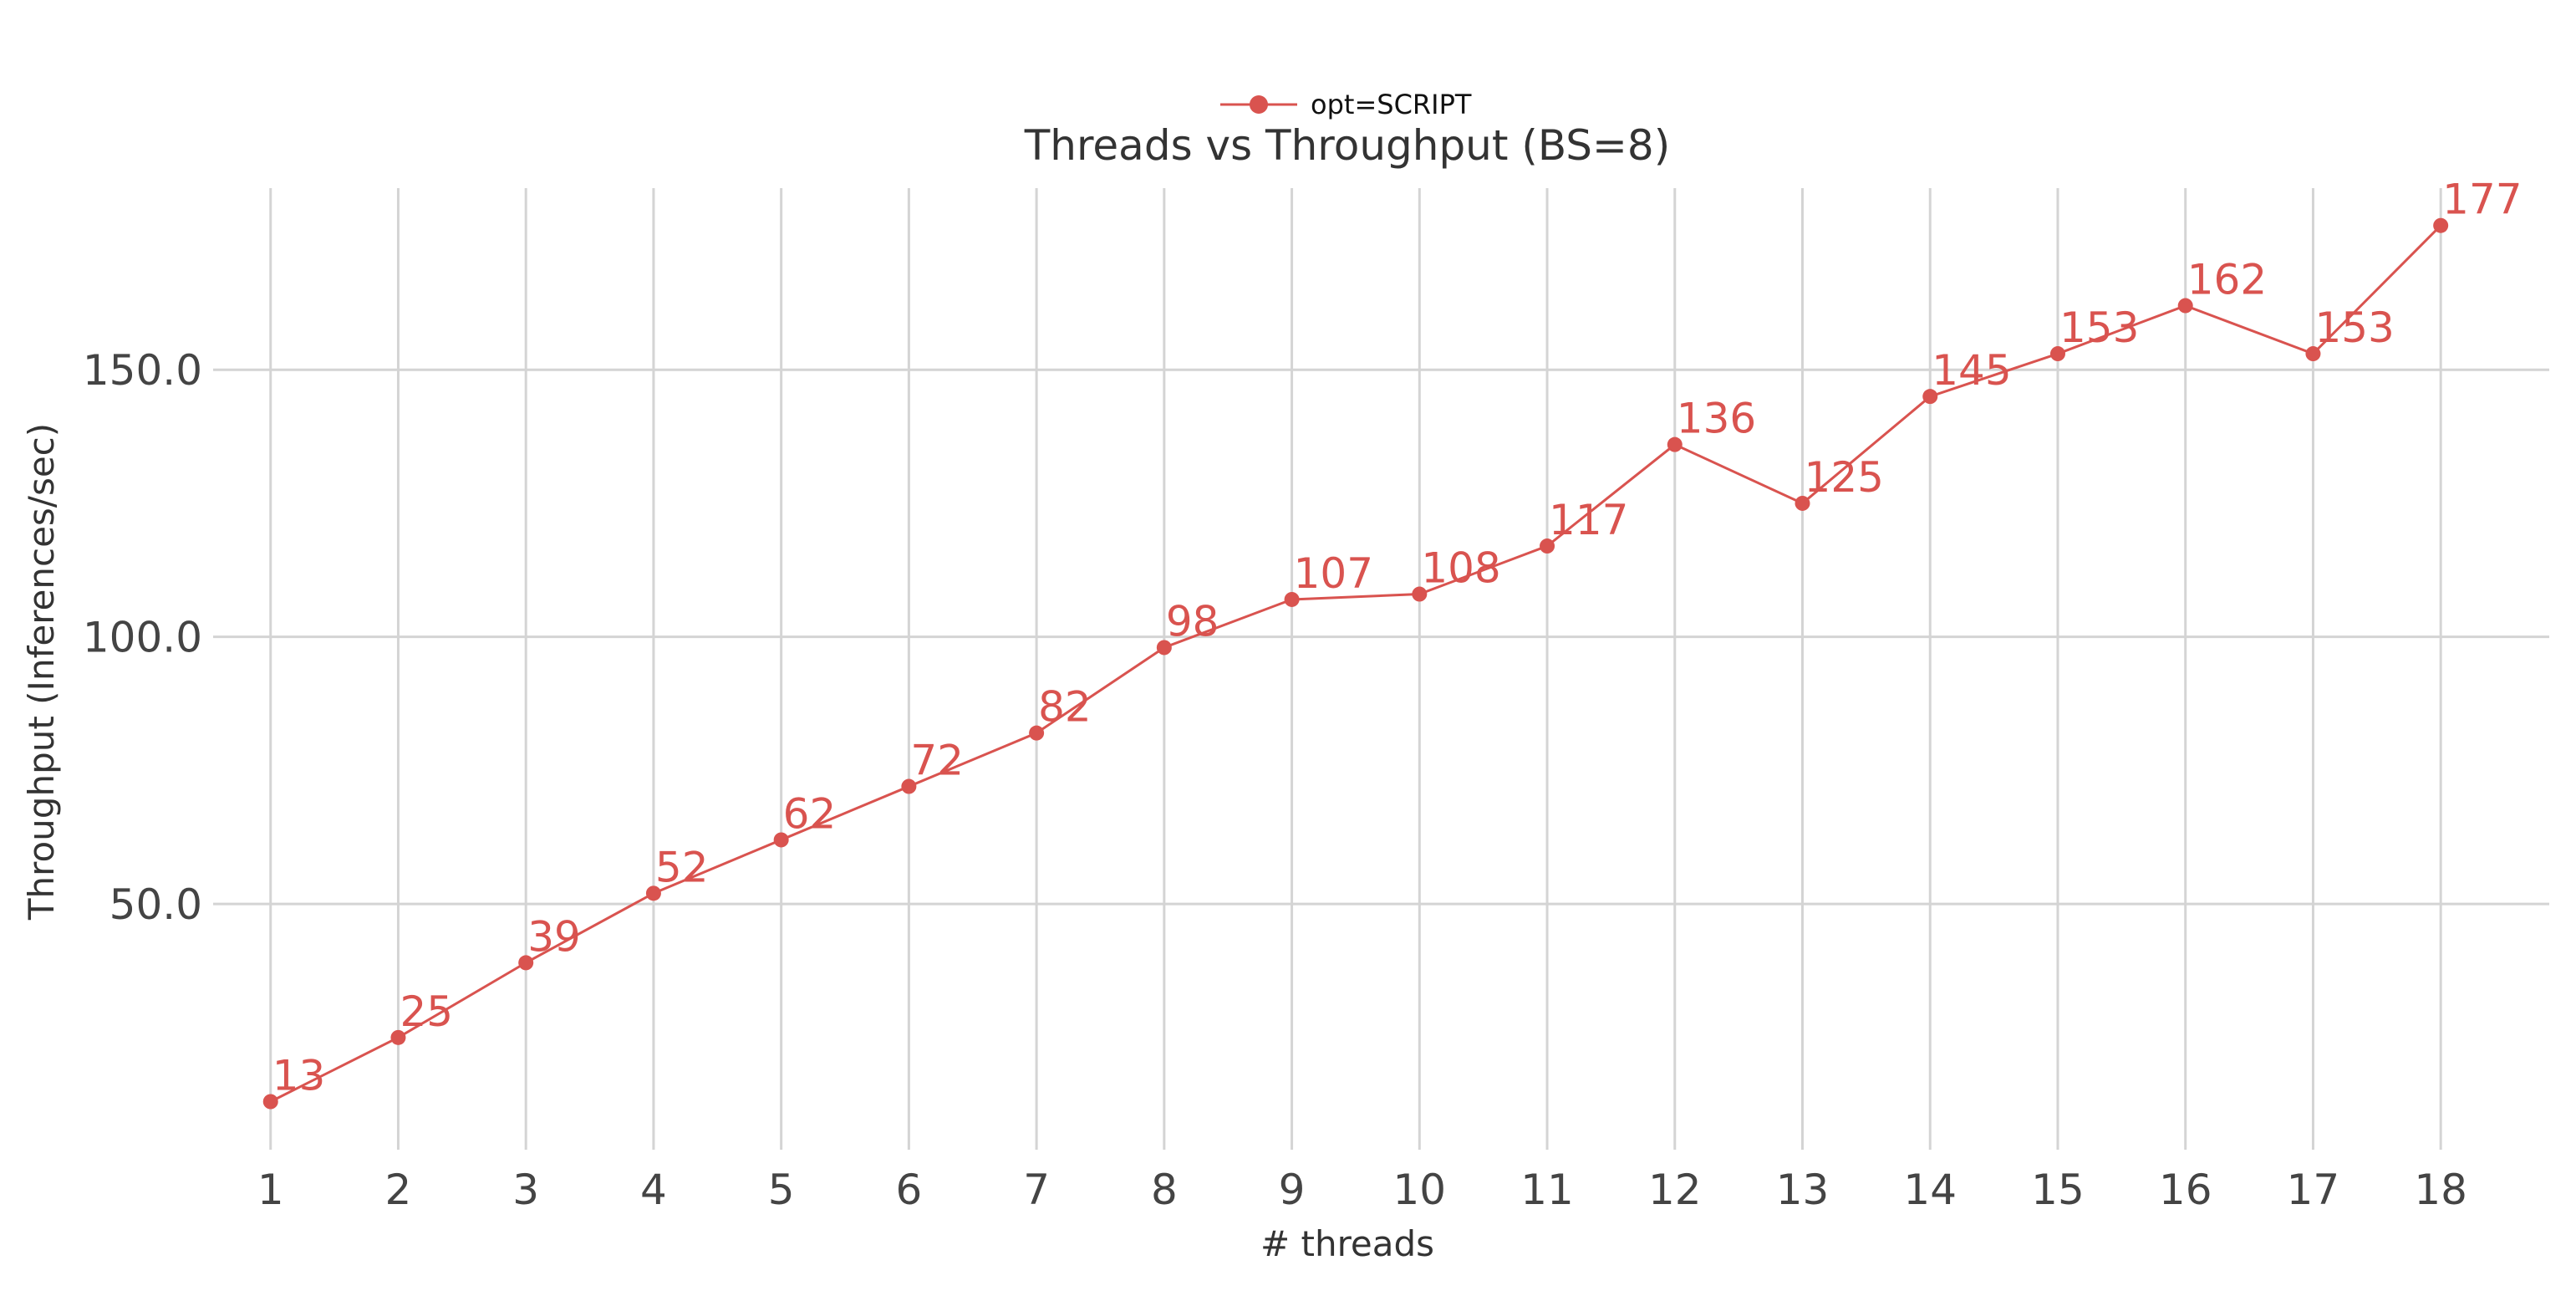  Describe the element at coordinates (142, 370) in the screenshot. I see `y-tick-label: 150.0` at that location.